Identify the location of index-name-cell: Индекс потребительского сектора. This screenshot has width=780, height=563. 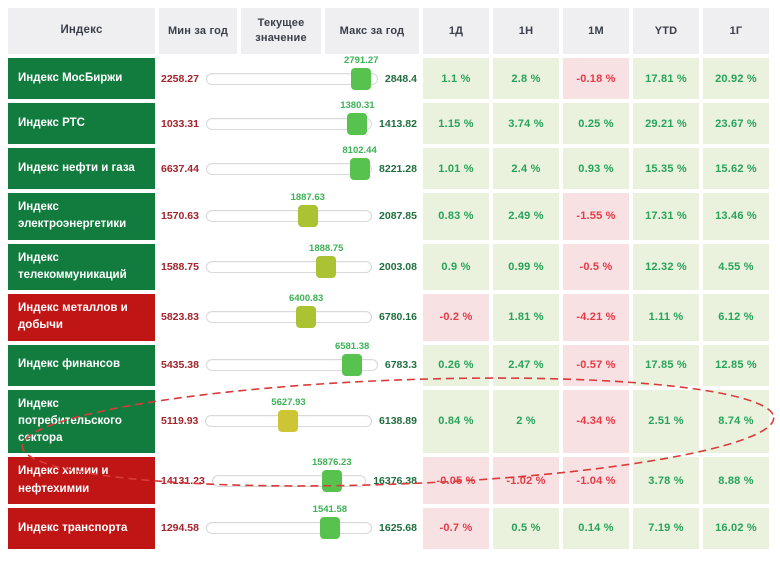
(81, 421).